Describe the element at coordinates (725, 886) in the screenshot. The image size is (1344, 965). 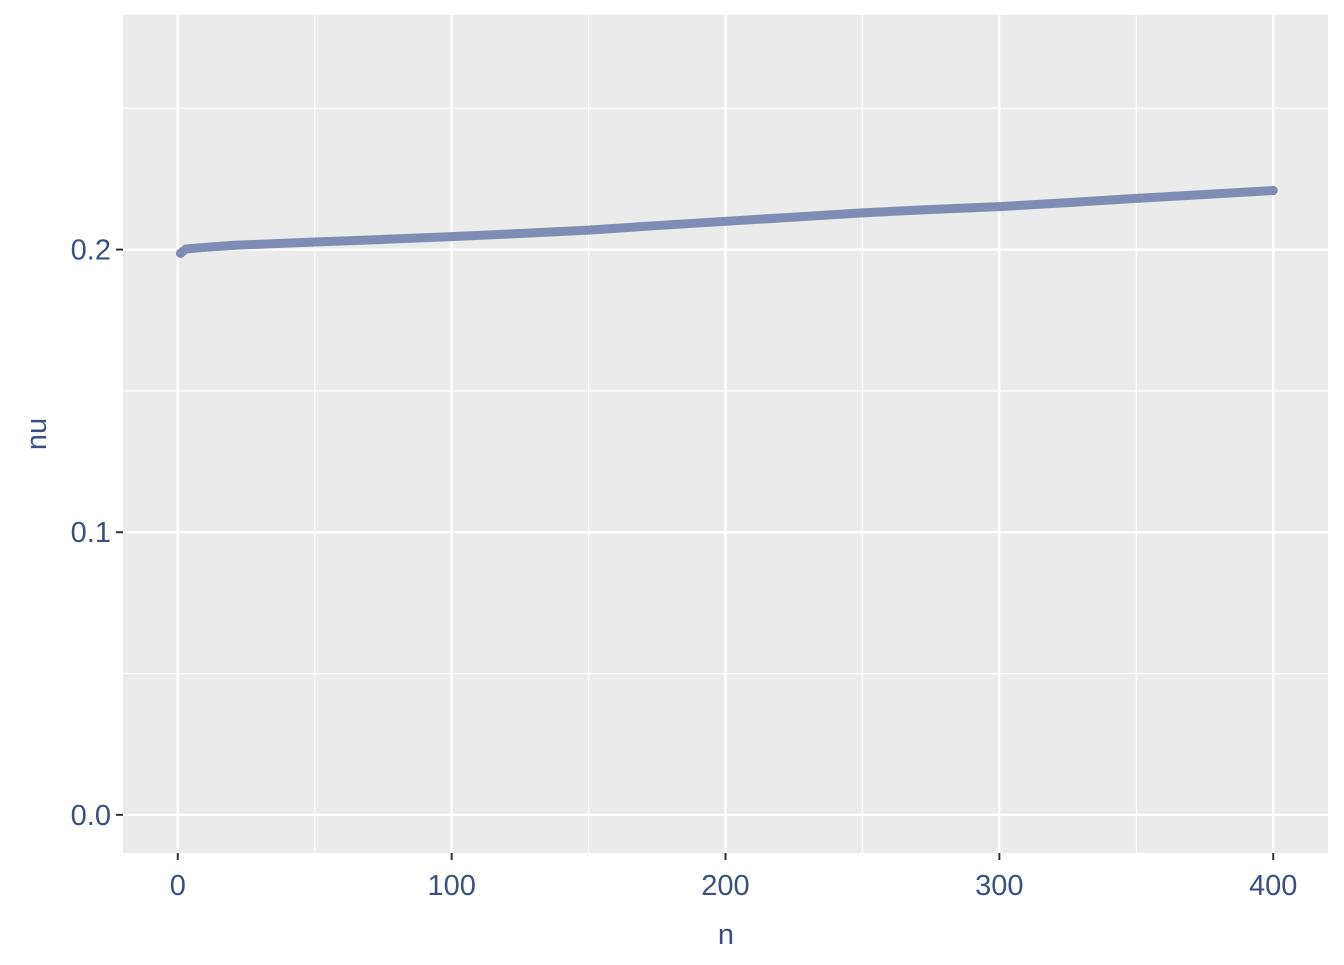
I see `x-tick-label: 200` at that location.